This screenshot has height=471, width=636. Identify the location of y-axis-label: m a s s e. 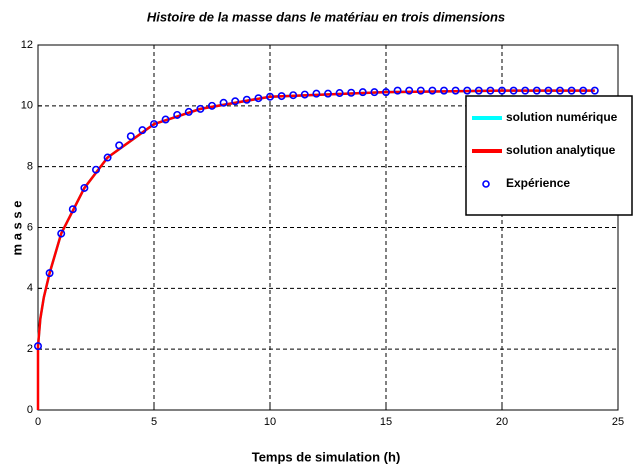
(16, 228).